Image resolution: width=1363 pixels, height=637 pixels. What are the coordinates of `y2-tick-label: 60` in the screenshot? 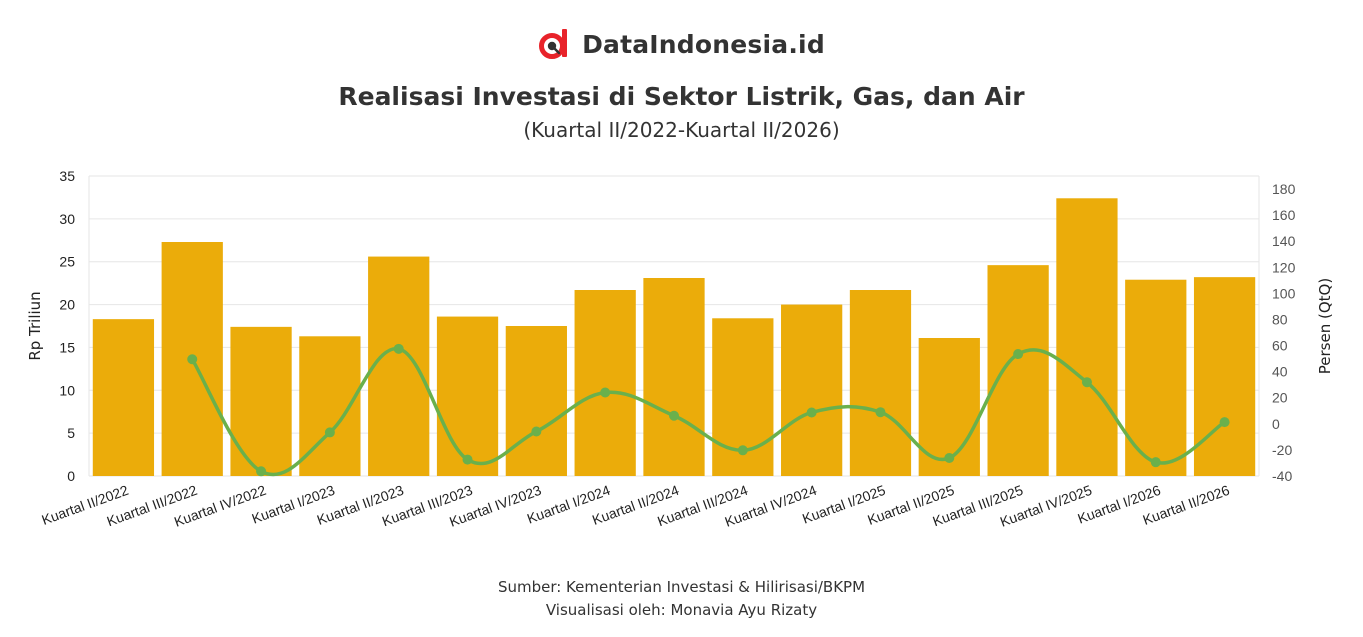 It's located at (1280, 346).